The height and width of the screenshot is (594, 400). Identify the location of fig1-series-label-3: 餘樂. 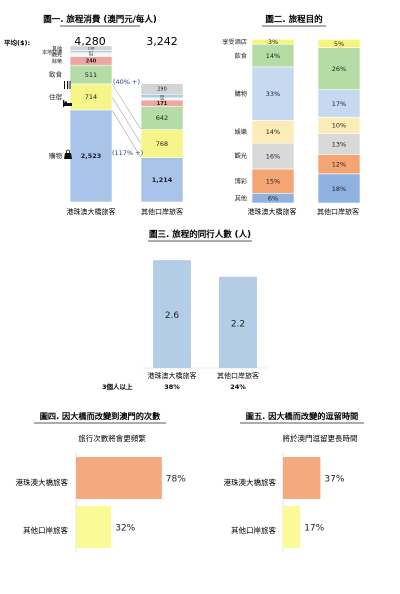
(57, 61).